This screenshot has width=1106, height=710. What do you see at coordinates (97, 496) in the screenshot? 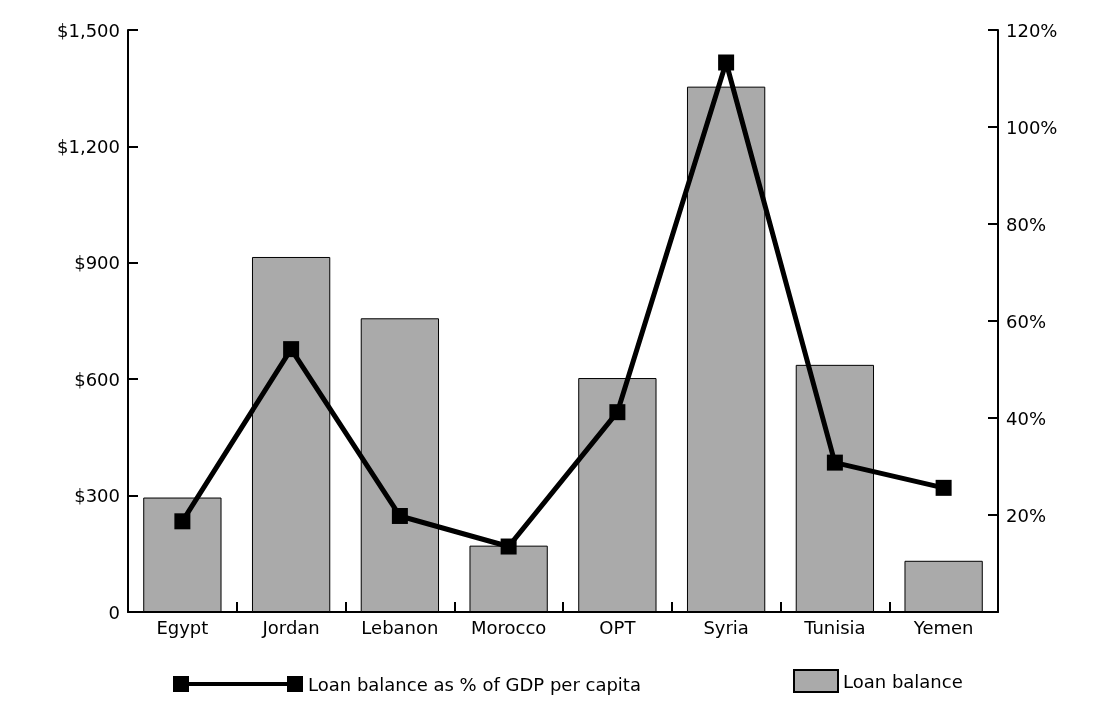
I see `y-tick-label: $300` at bounding box center [97, 496].